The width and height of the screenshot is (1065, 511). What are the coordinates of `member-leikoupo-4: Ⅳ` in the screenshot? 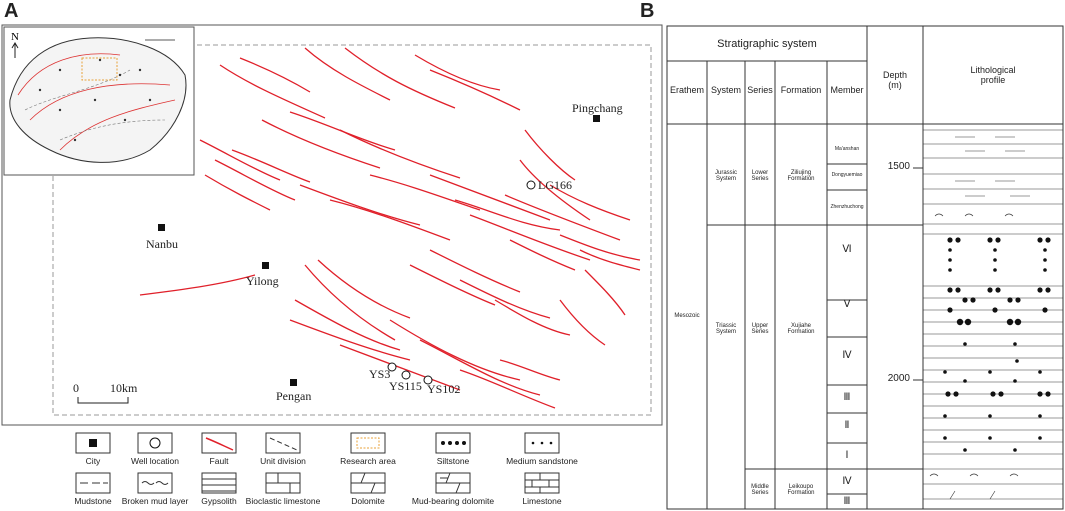 It's located at (847, 481).